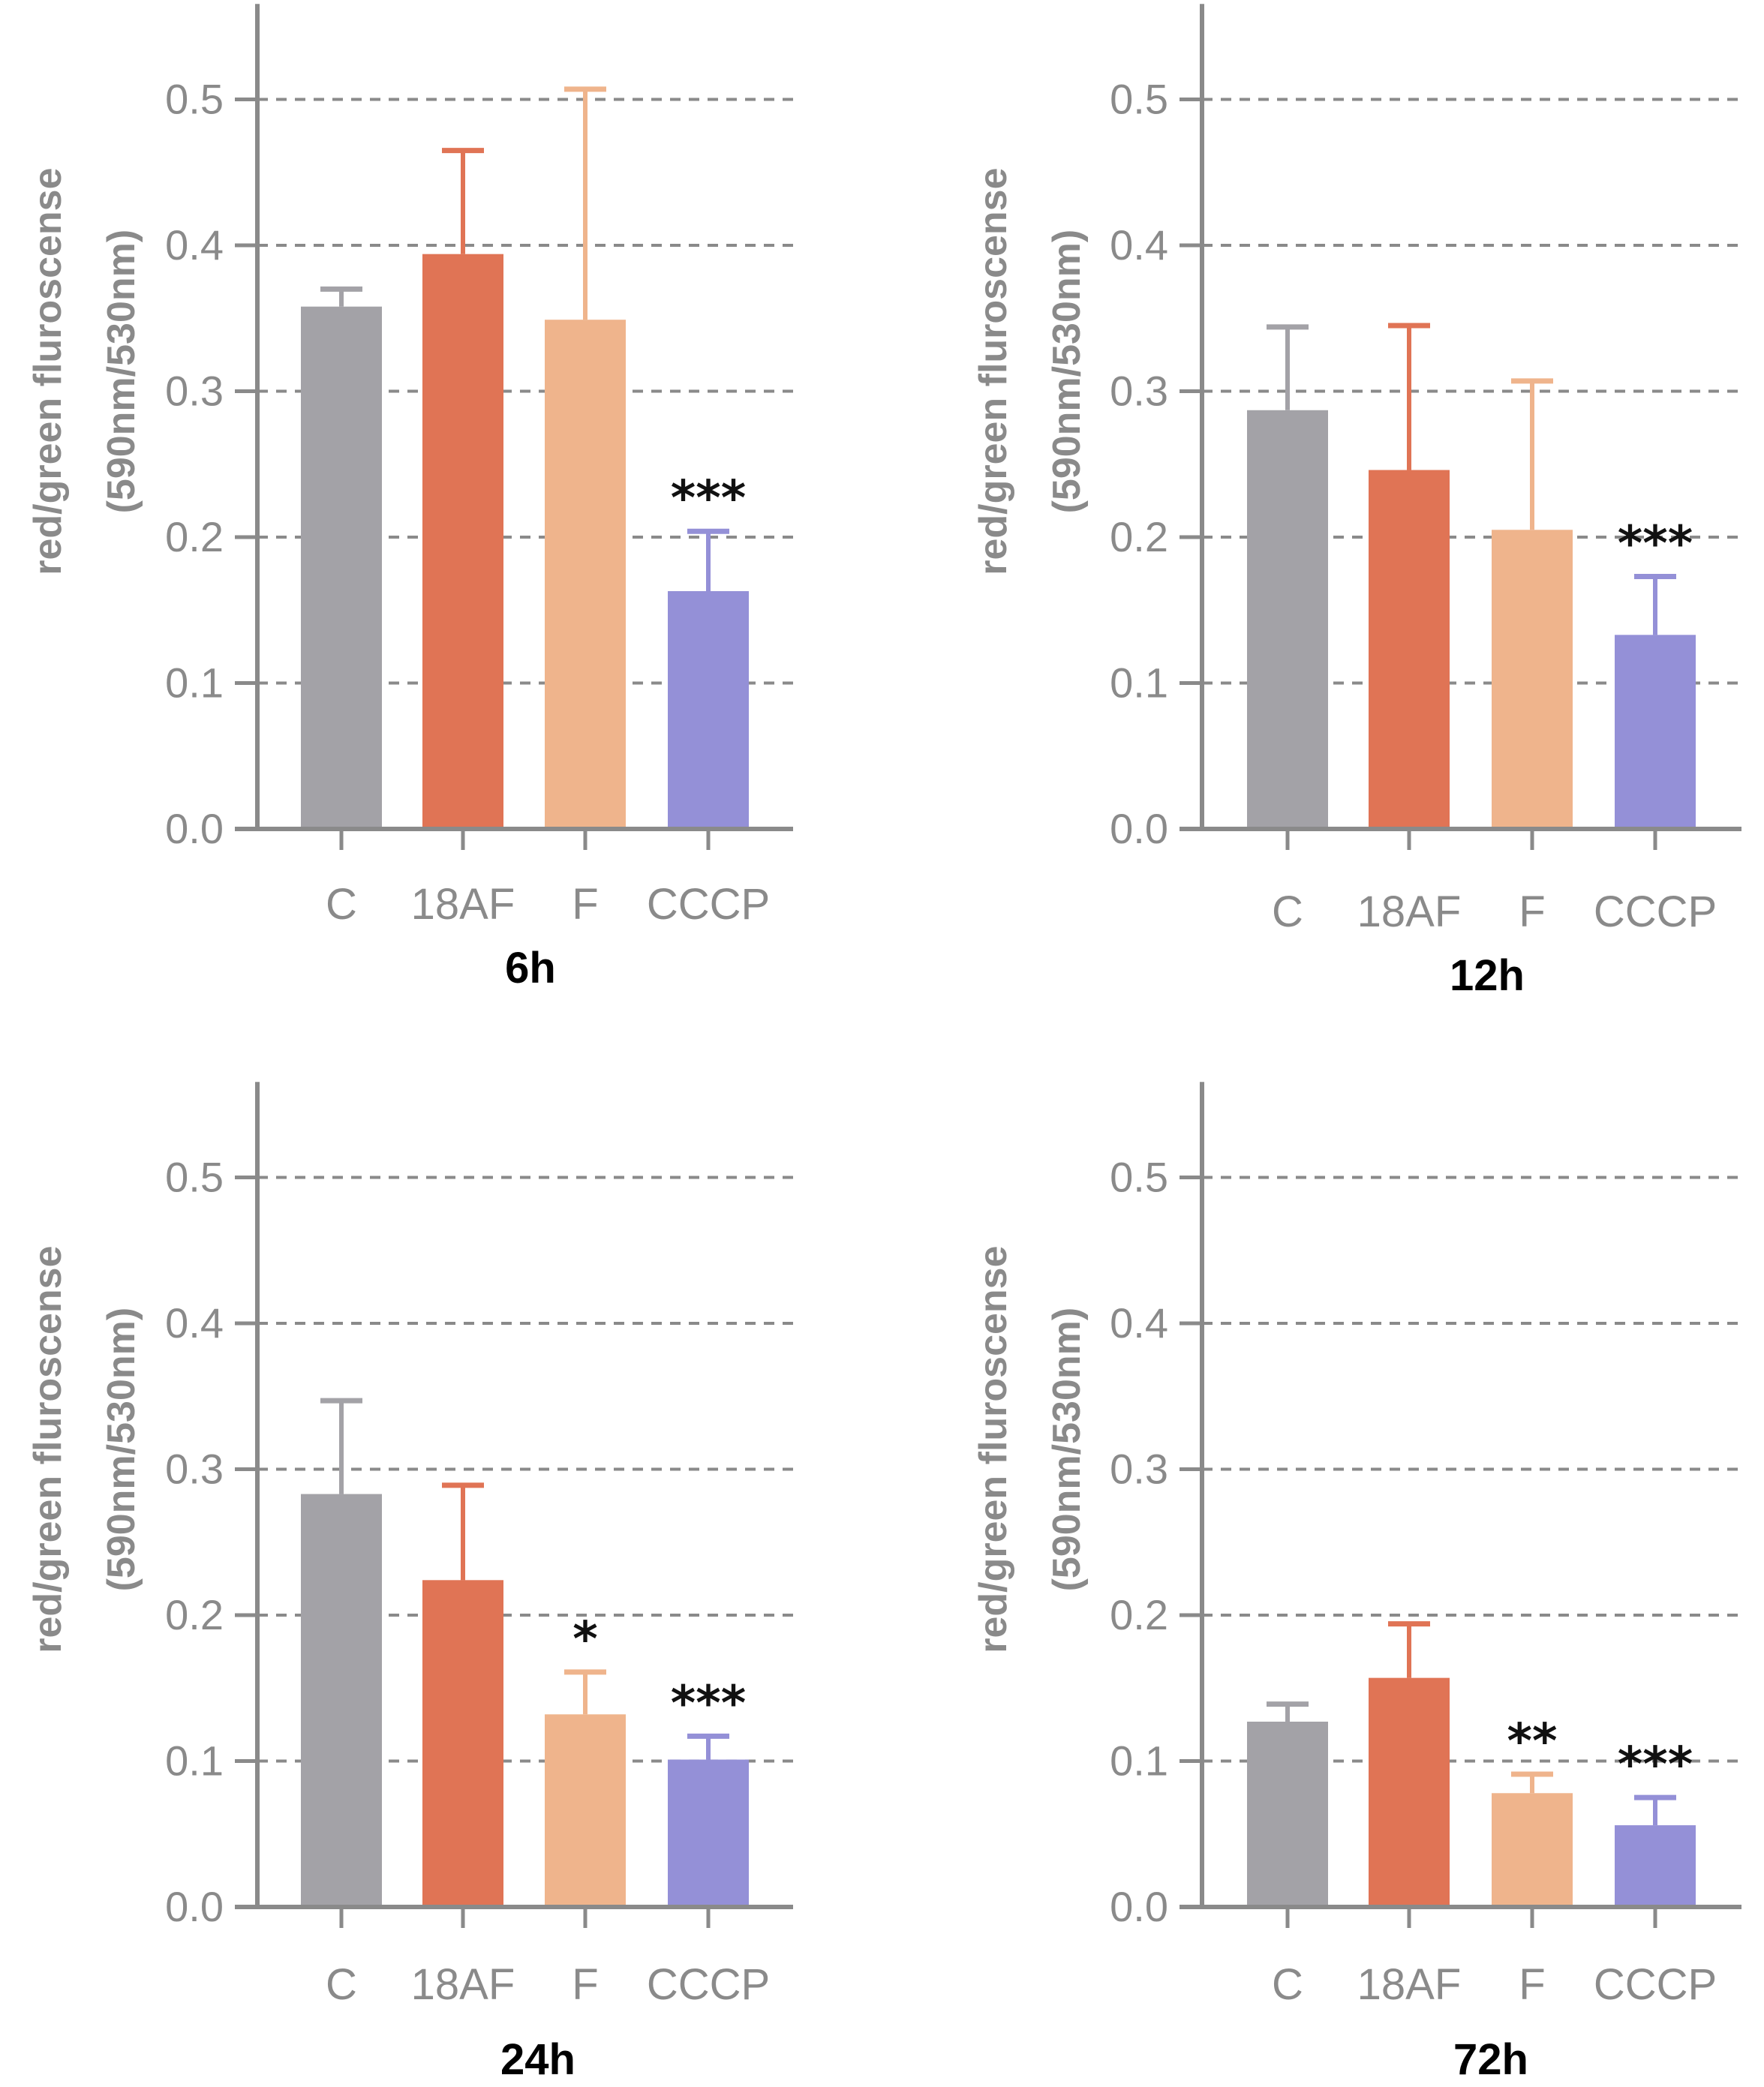 This screenshot has width=1764, height=2087. What do you see at coordinates (1490, 2059) in the screenshot?
I see `panel-title: 72h` at bounding box center [1490, 2059].